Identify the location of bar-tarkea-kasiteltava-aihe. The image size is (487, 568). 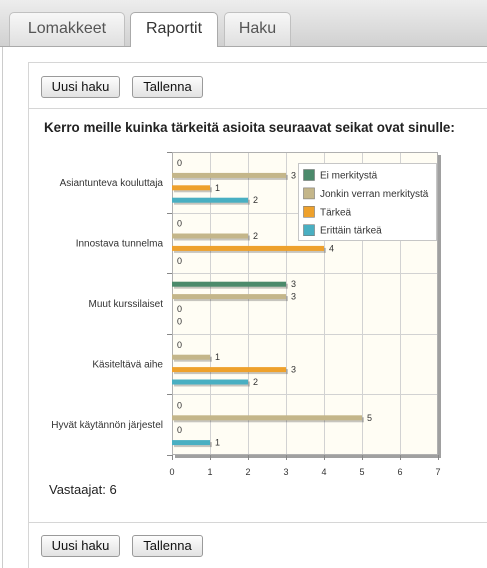
(229, 370).